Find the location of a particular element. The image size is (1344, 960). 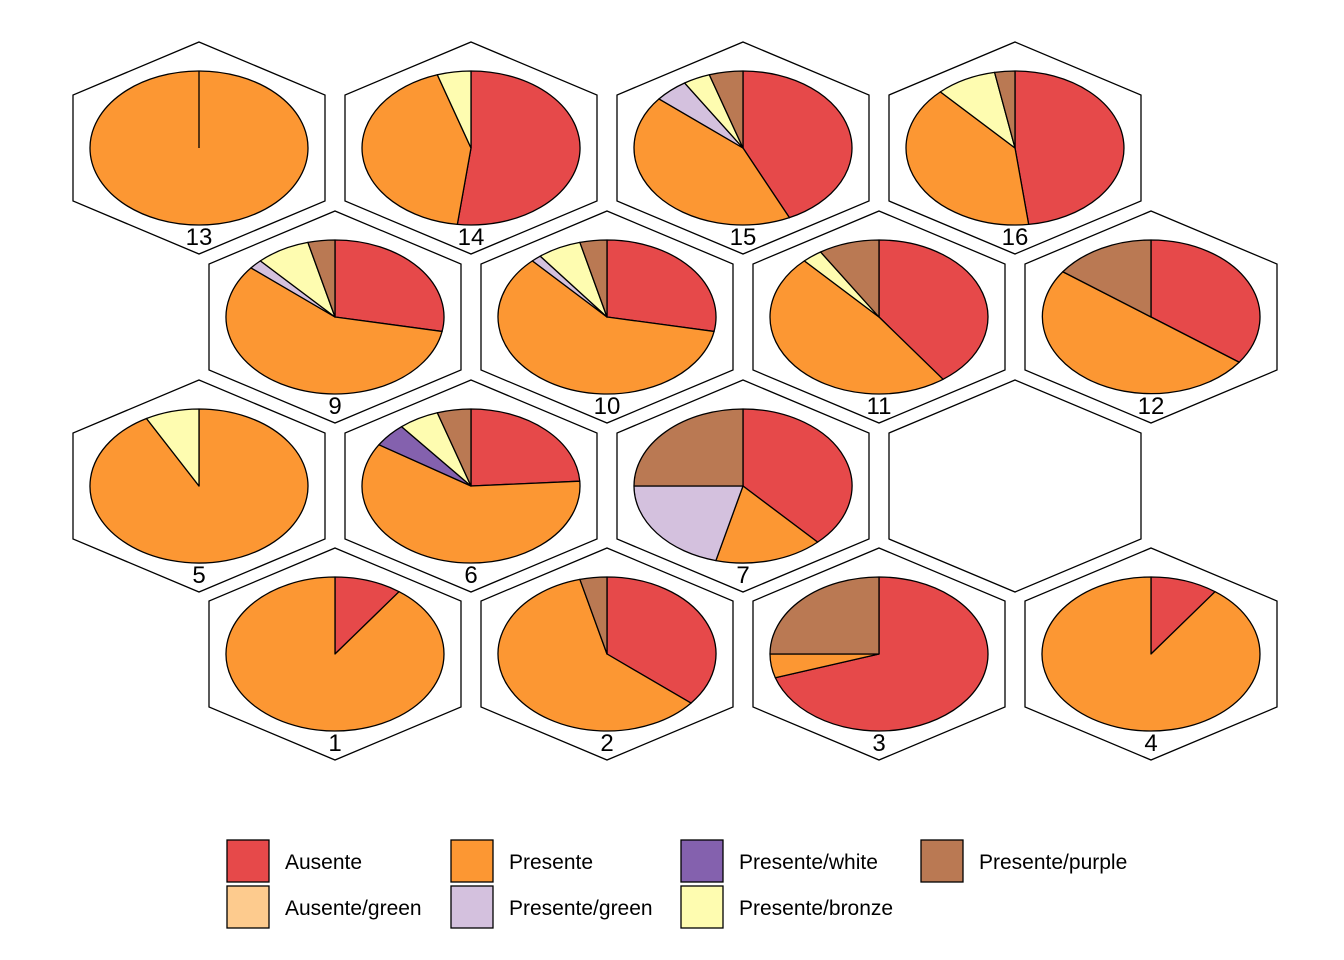

node-number-label: 12 is located at coordinates (1151, 406).